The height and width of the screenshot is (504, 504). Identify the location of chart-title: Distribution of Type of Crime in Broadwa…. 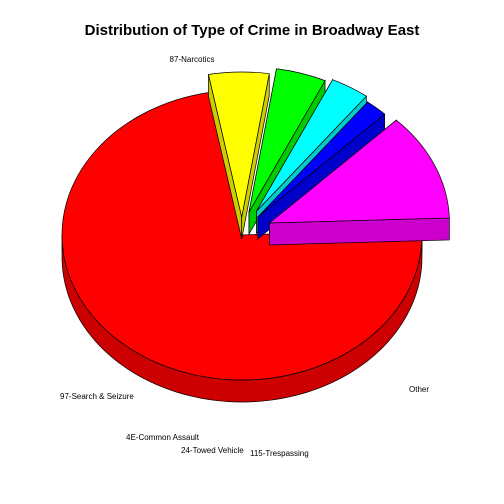
(252, 30).